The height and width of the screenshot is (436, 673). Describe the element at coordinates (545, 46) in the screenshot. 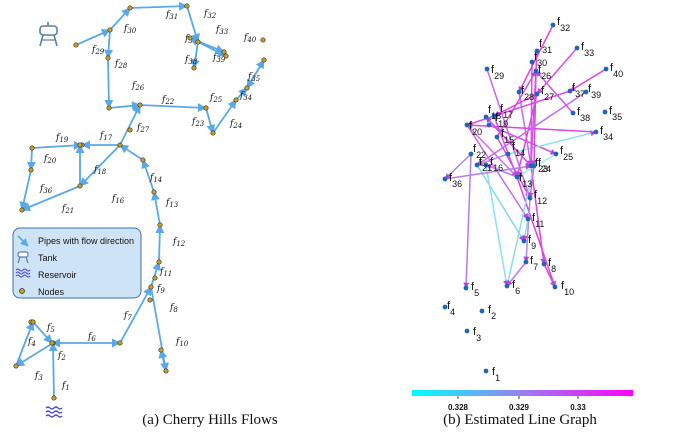

I see `line-graph-node-label: f31` at that location.